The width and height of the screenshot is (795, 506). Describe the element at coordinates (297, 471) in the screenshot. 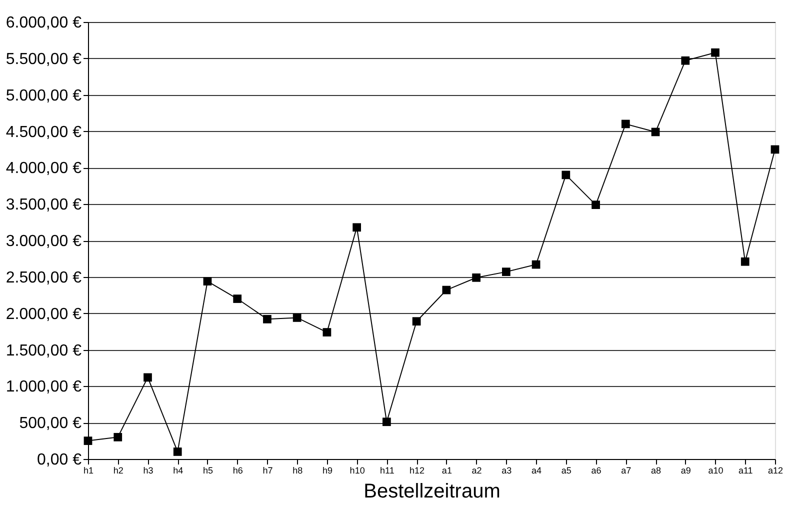

I see `x-tick-label: h8` at that location.